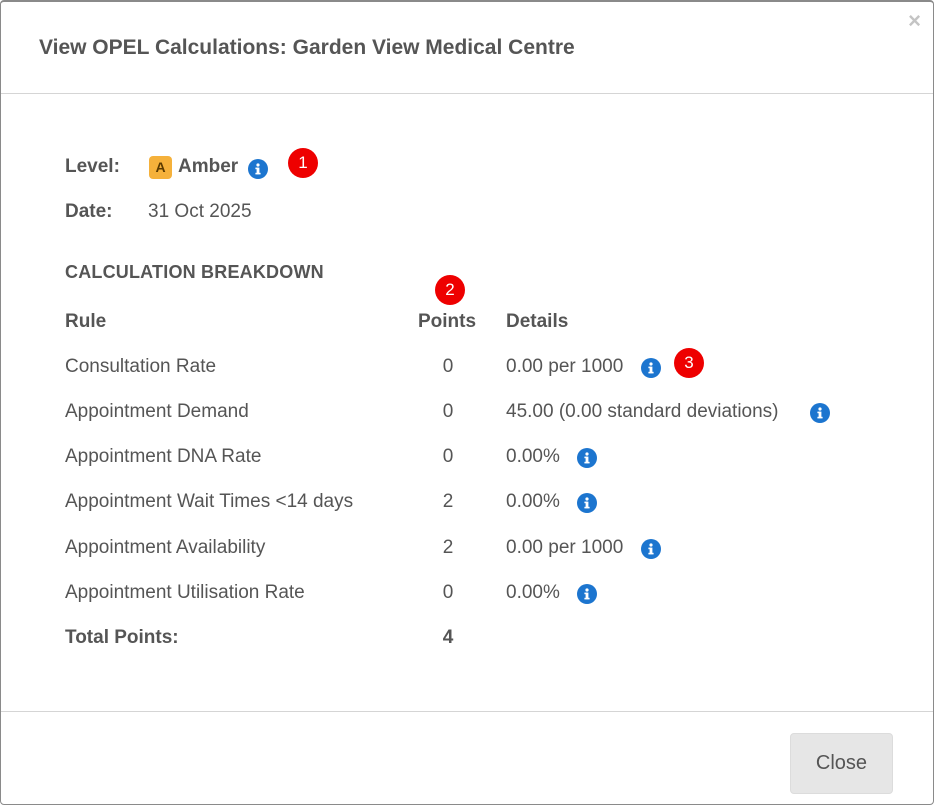  Describe the element at coordinates (194, 272) in the screenshot. I see `section-title: CALCULATION BREAKDOWN` at that location.